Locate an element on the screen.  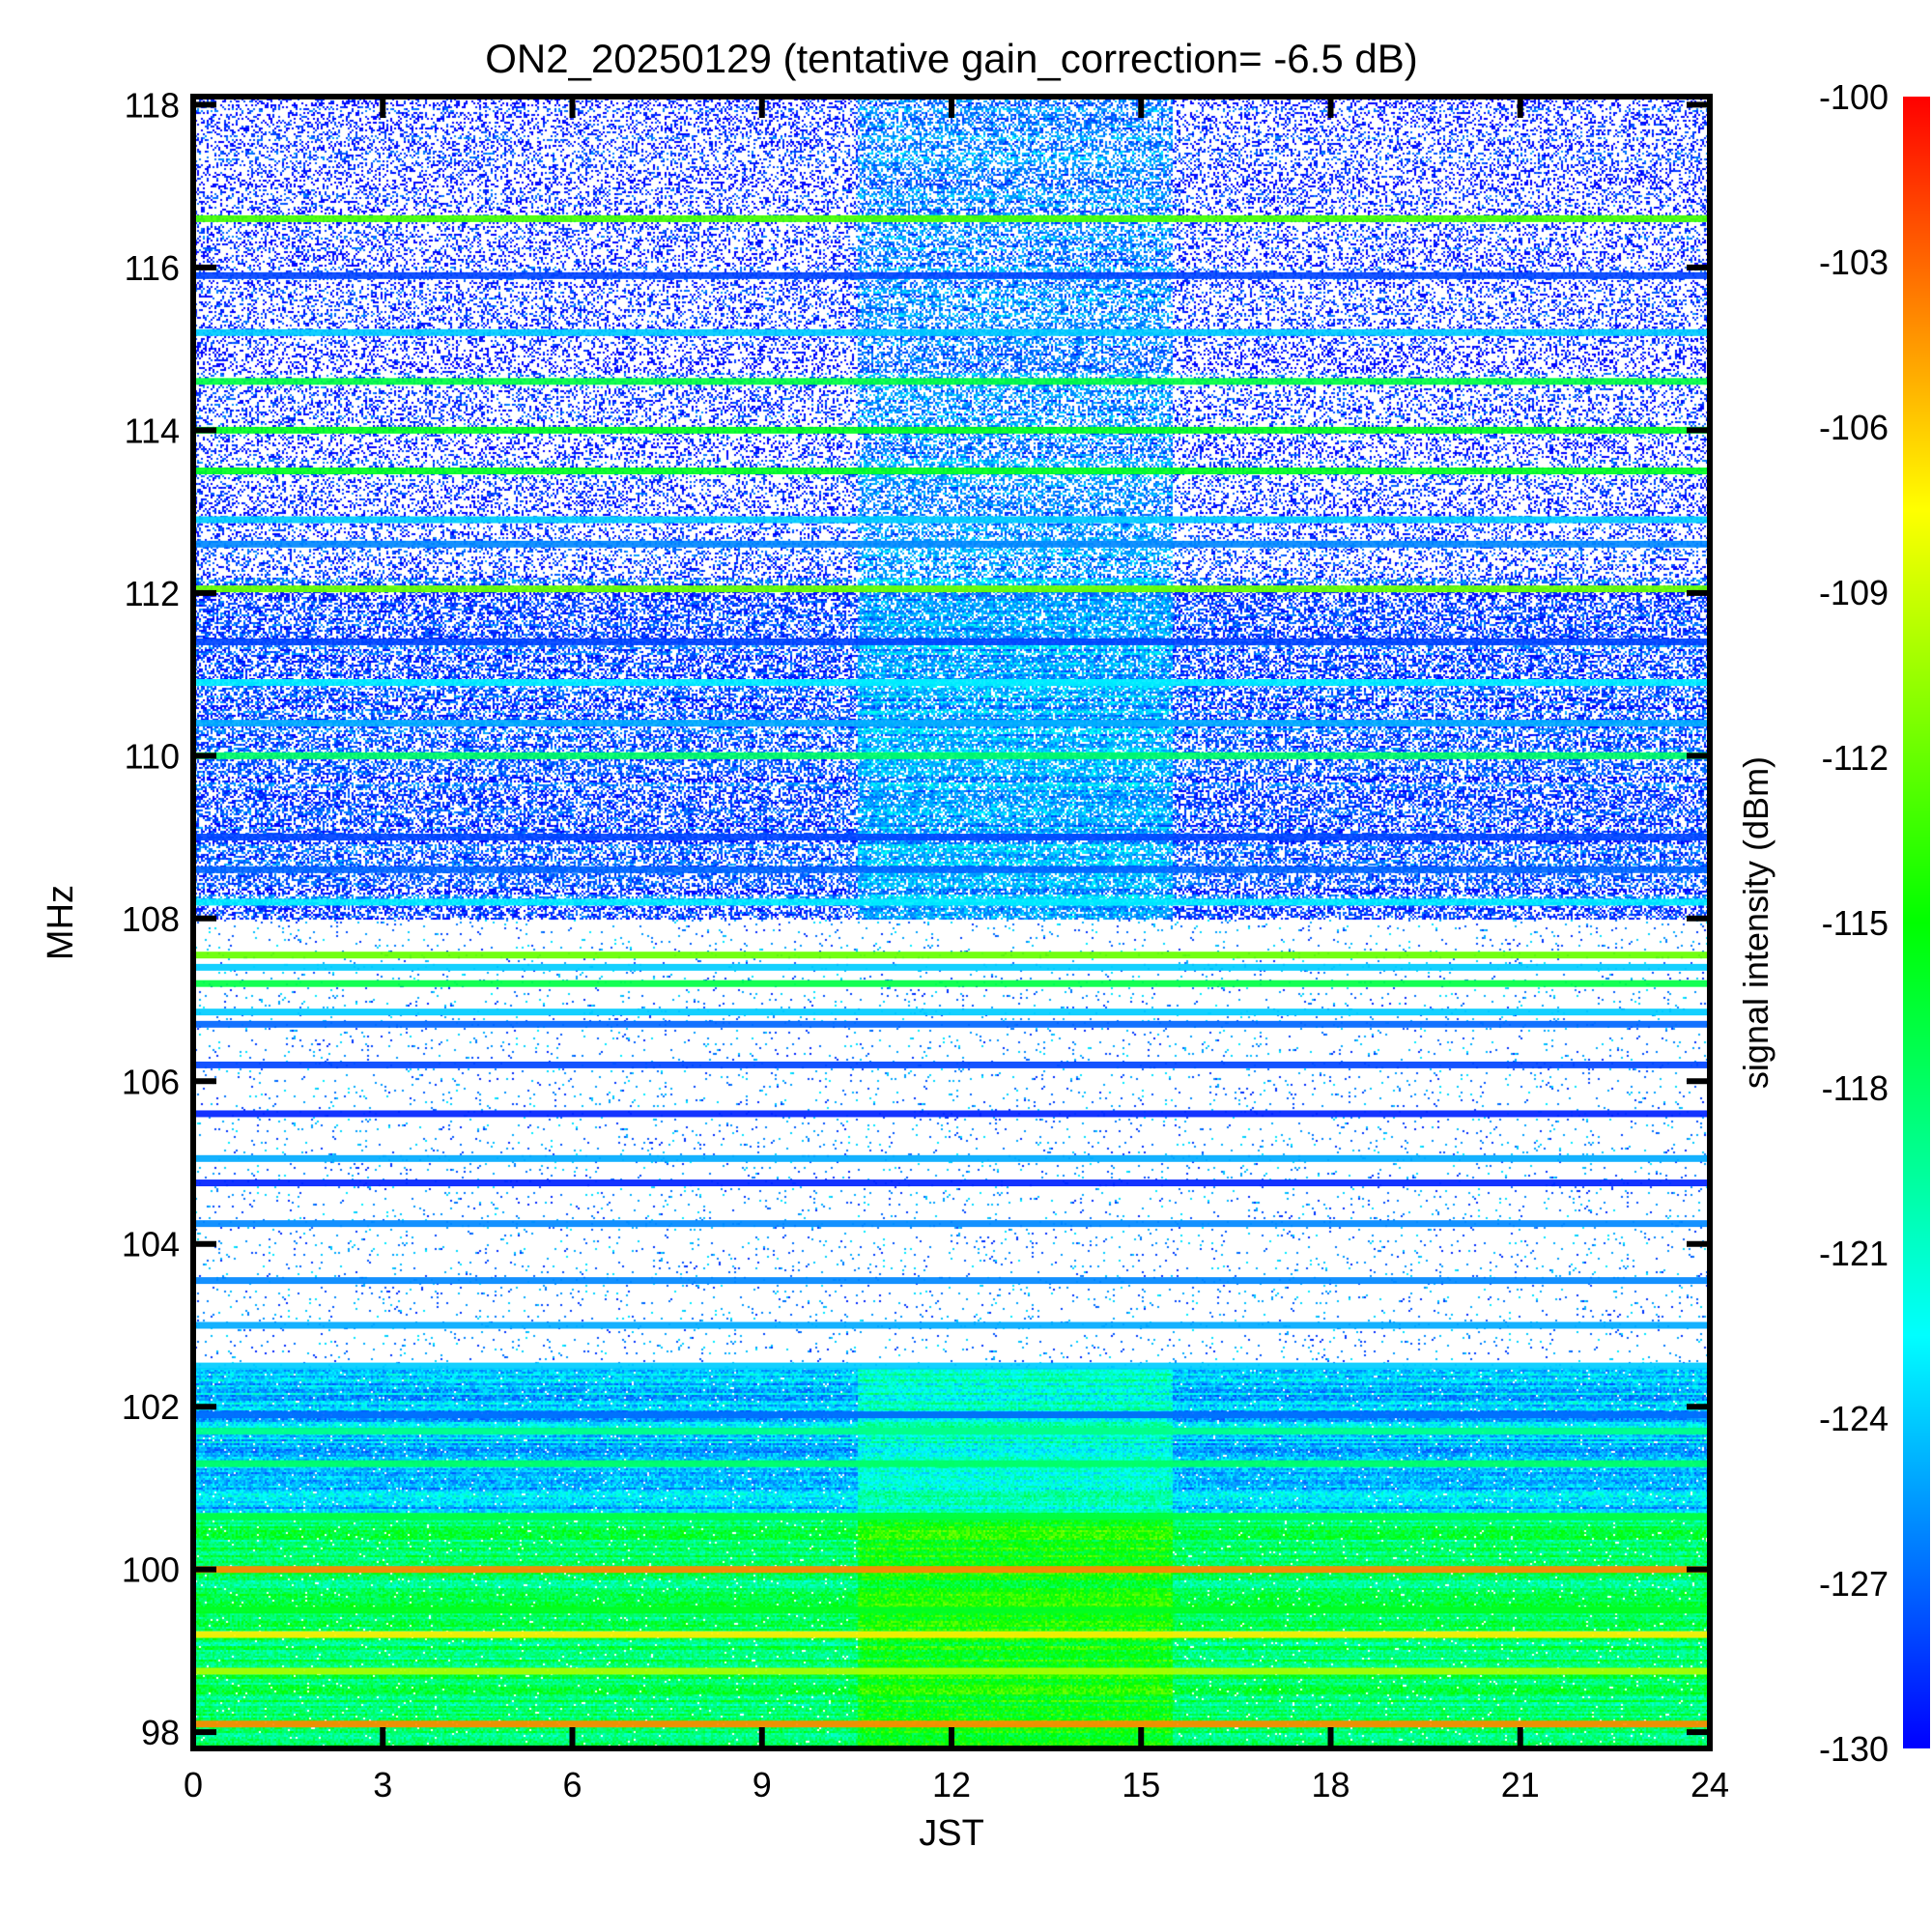
x-tick-label: 21 is located at coordinates (1520, 1784).